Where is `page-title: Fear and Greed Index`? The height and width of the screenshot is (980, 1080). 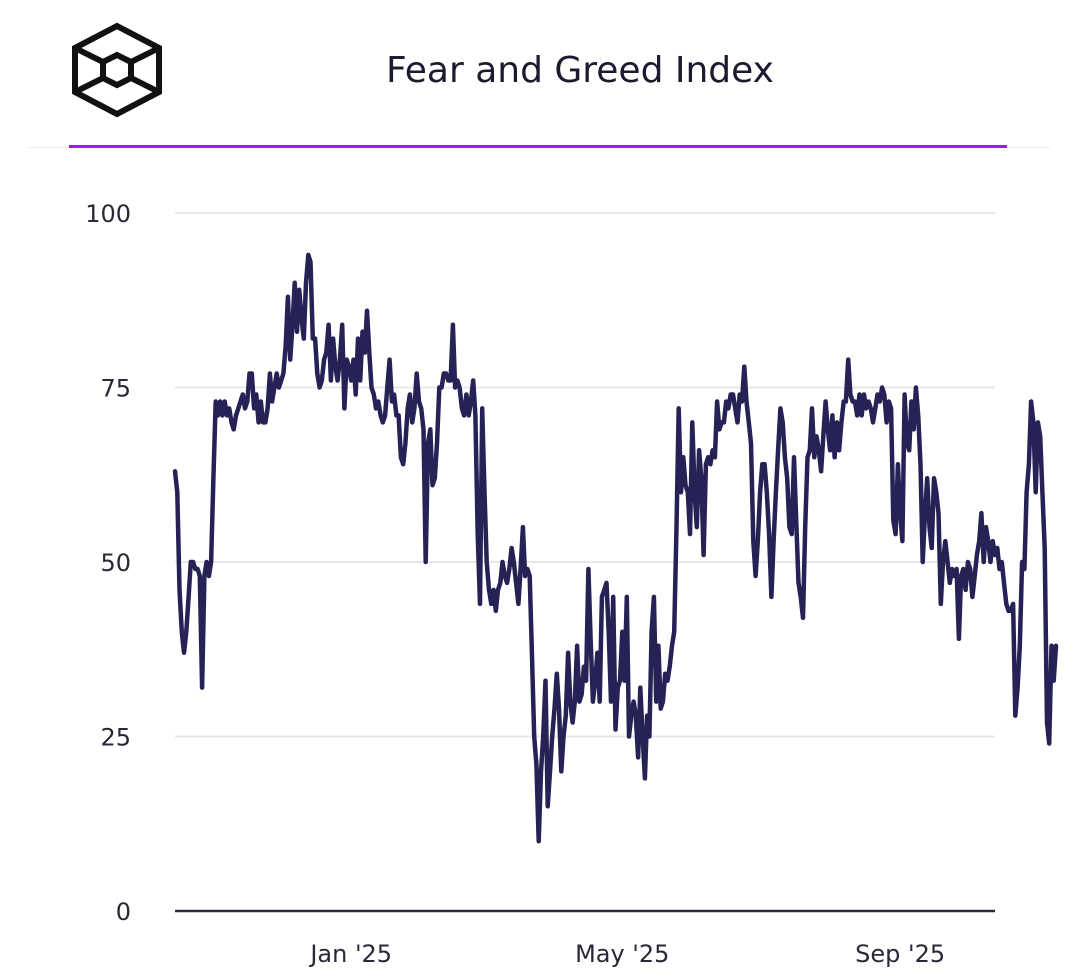 page-title: Fear and Greed Index is located at coordinates (580, 70).